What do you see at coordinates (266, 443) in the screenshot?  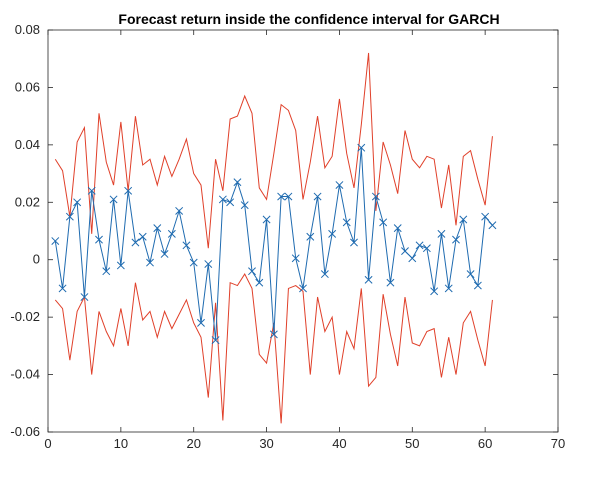 I see `x-tick-label: 30` at bounding box center [266, 443].